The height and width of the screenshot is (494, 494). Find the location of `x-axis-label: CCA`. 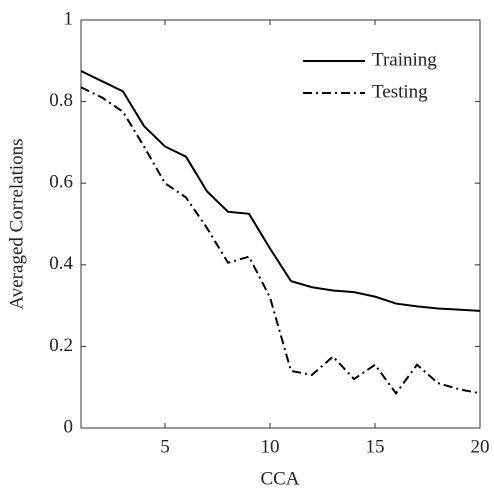

x-axis-label: CCA is located at coordinates (279, 478).